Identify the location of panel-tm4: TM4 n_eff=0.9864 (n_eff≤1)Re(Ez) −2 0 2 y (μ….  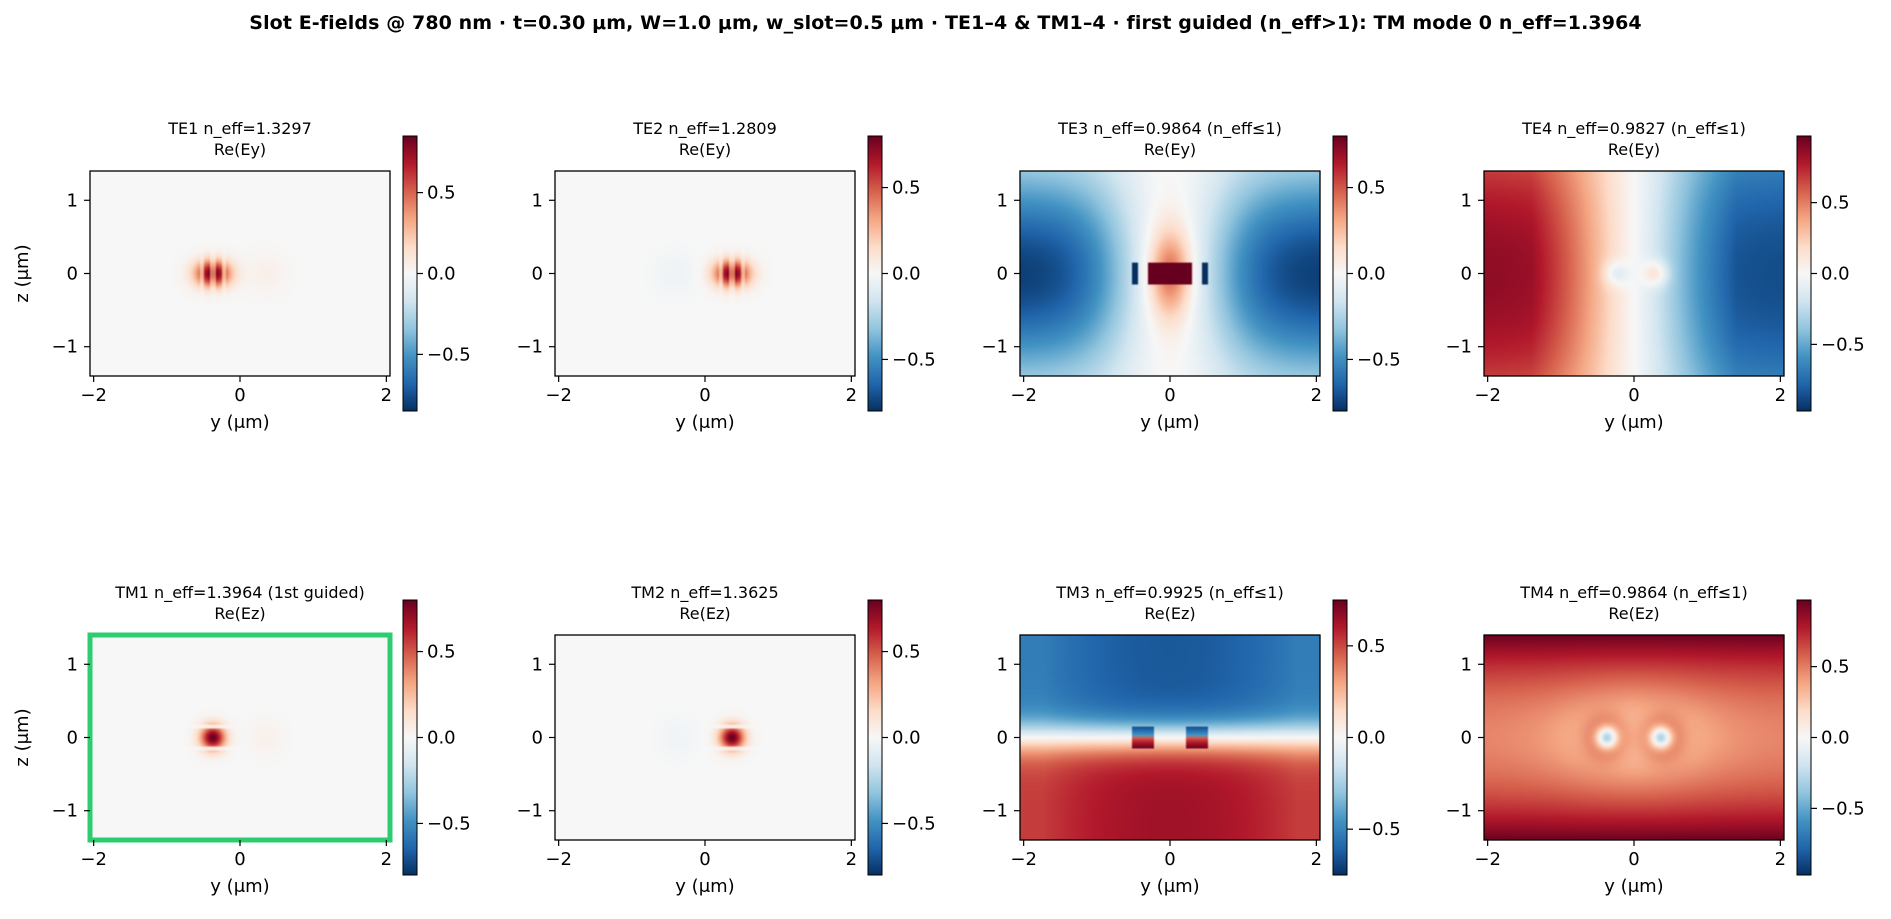
(1654, 740).